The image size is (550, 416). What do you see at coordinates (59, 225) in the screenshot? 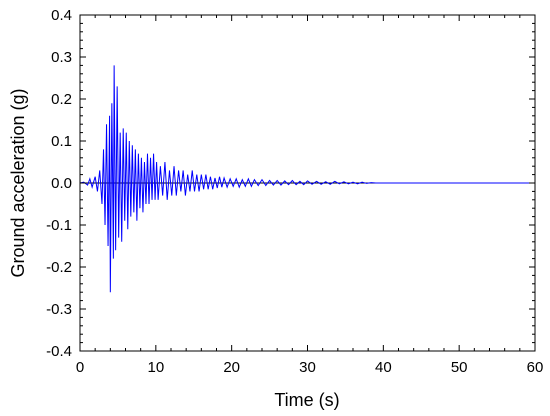
I see `y-tick-label: -0.1` at bounding box center [59, 225].